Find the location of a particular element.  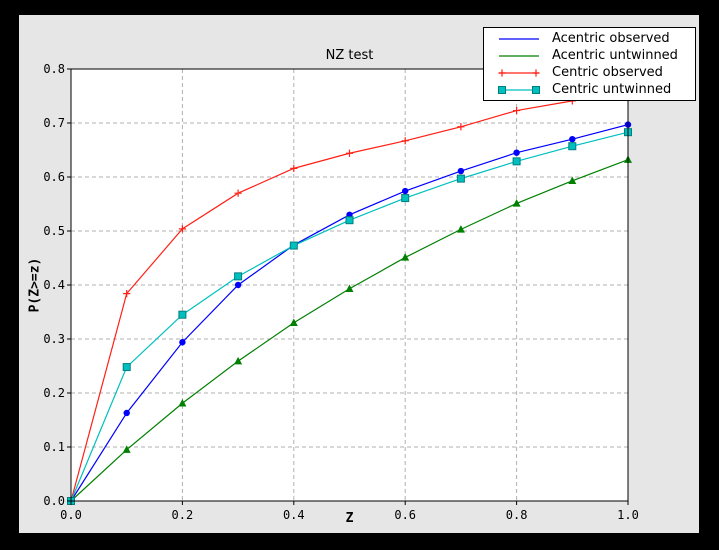

x-axis-label: Z is located at coordinates (349, 518).